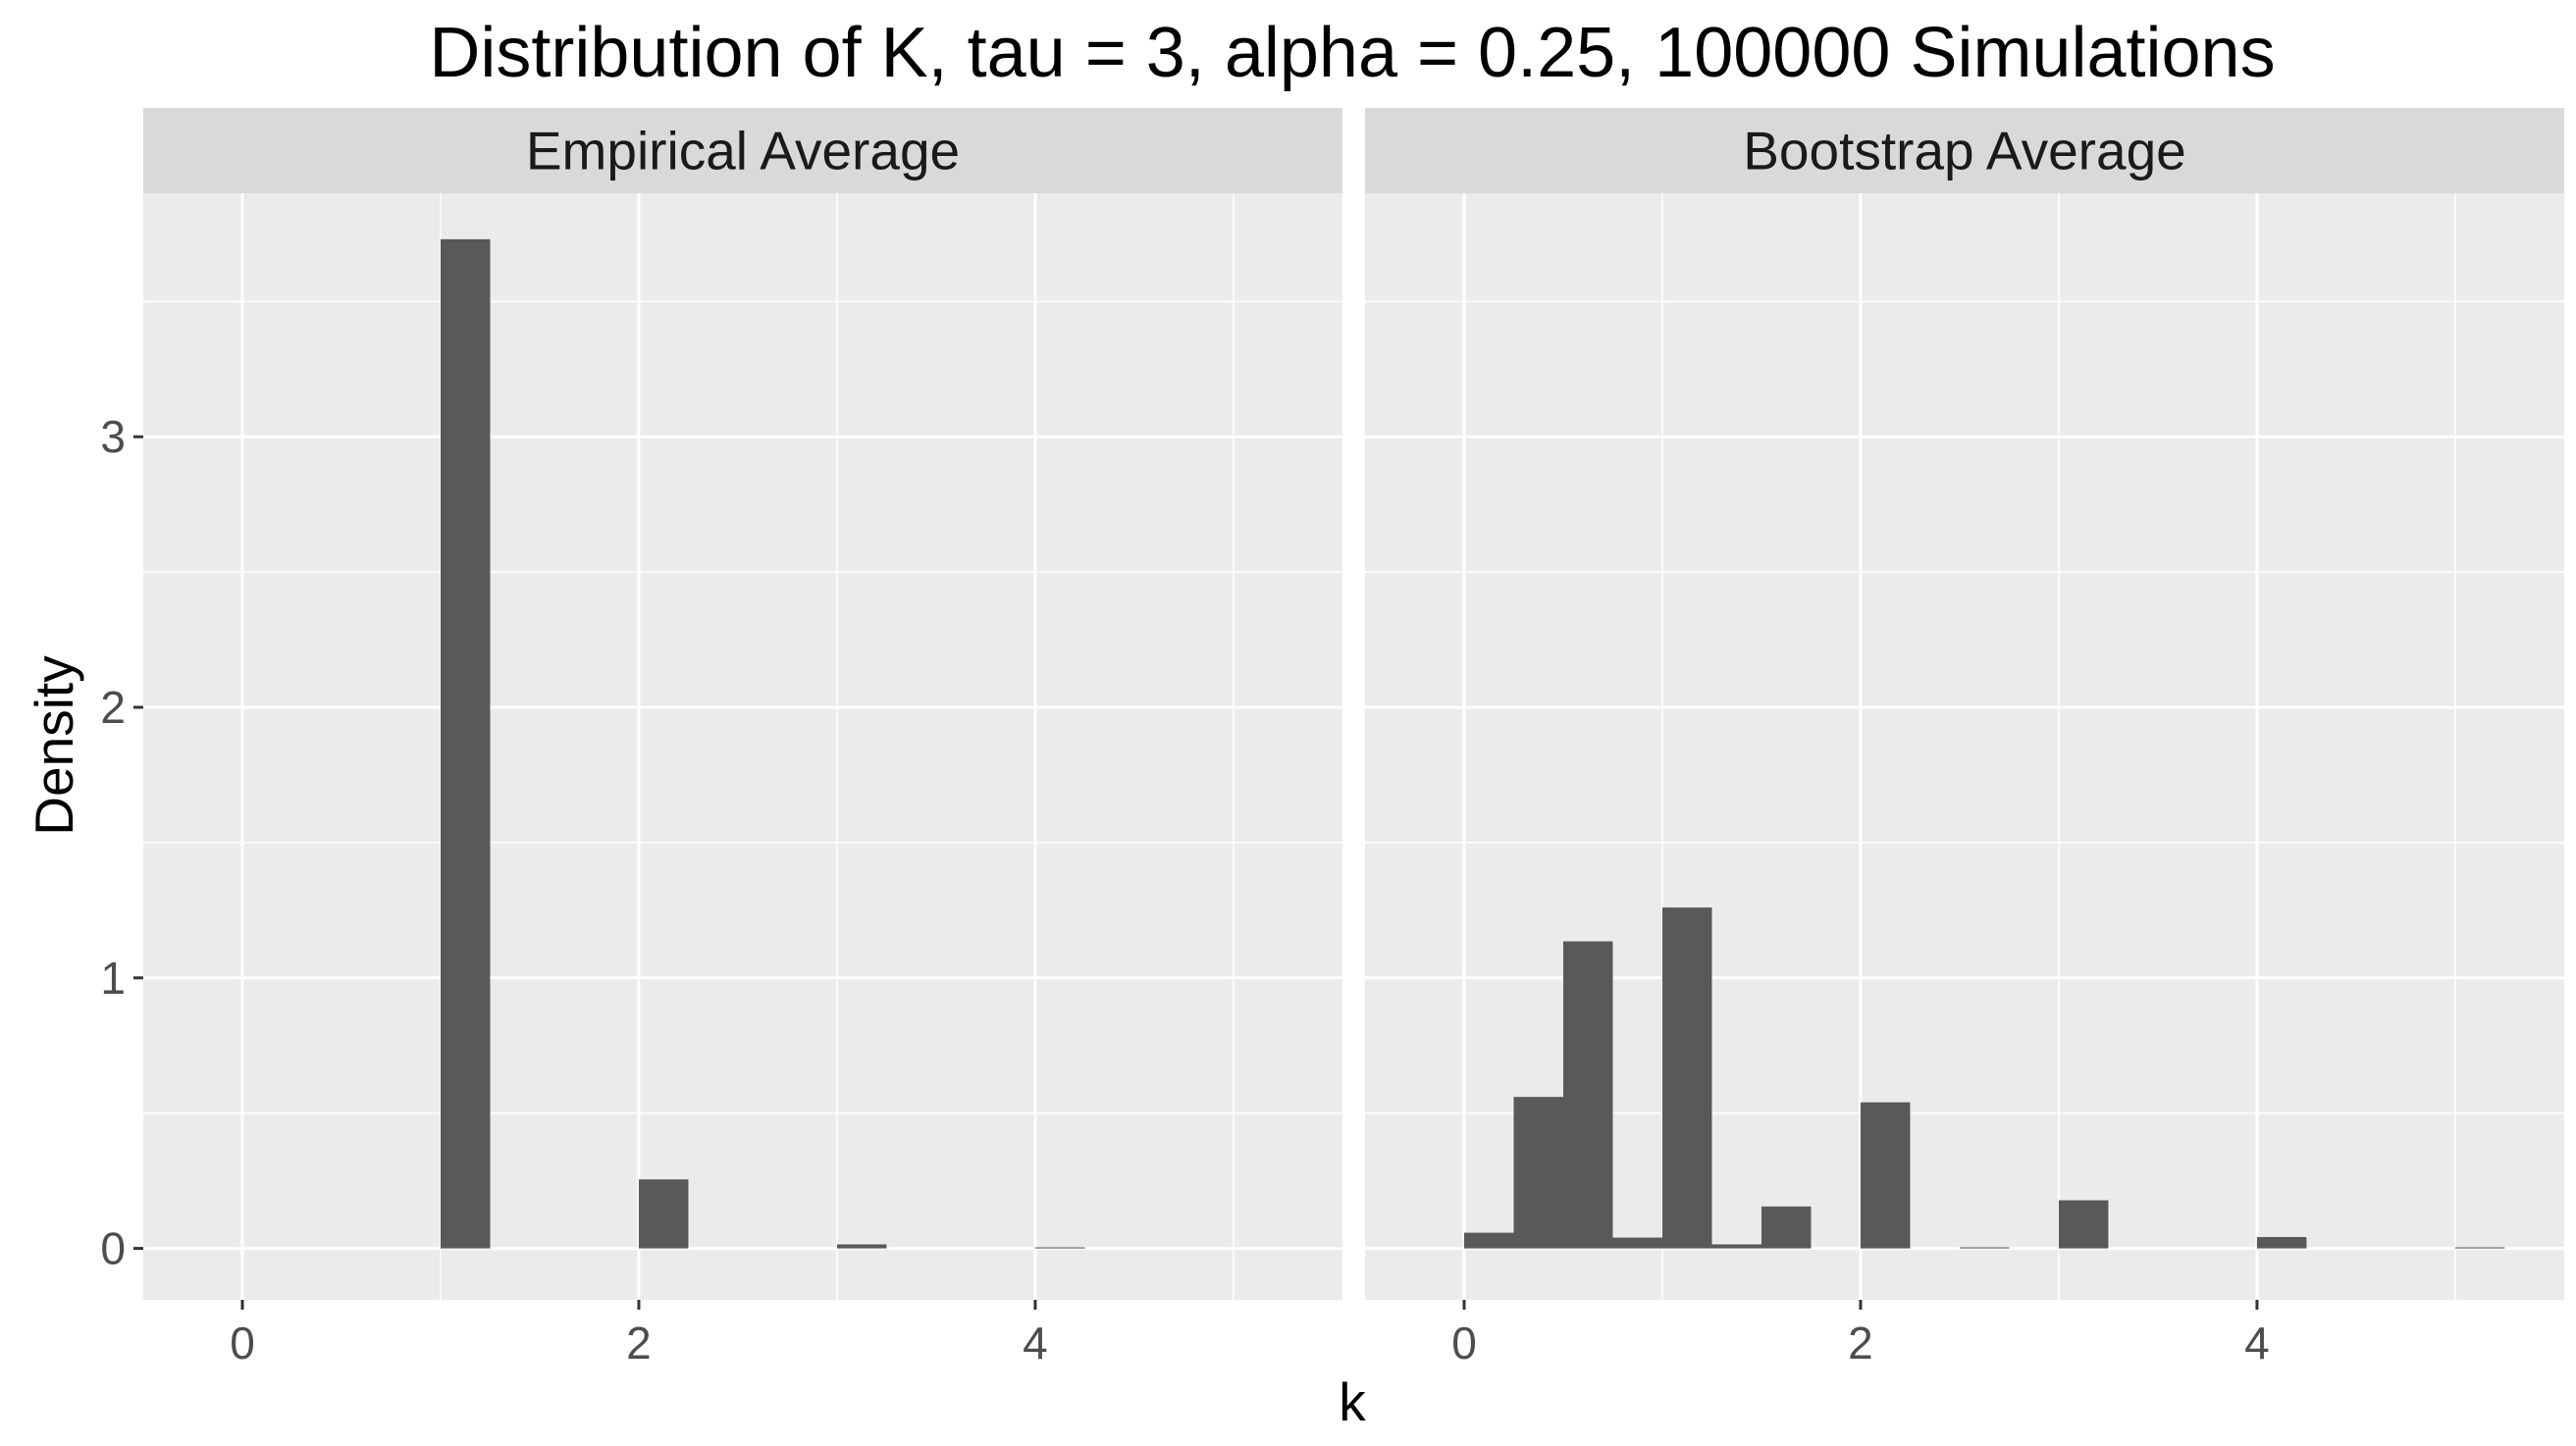  What do you see at coordinates (113, 978) in the screenshot?
I see `y-tick-label: 1` at bounding box center [113, 978].